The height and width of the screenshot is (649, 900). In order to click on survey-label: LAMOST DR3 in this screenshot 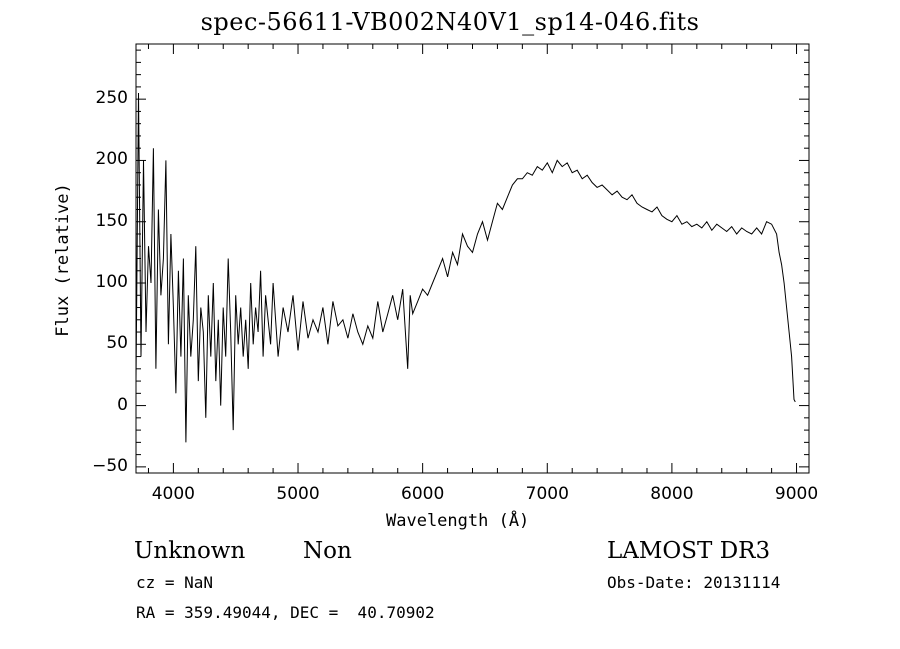, I will do `click(689, 551)`.